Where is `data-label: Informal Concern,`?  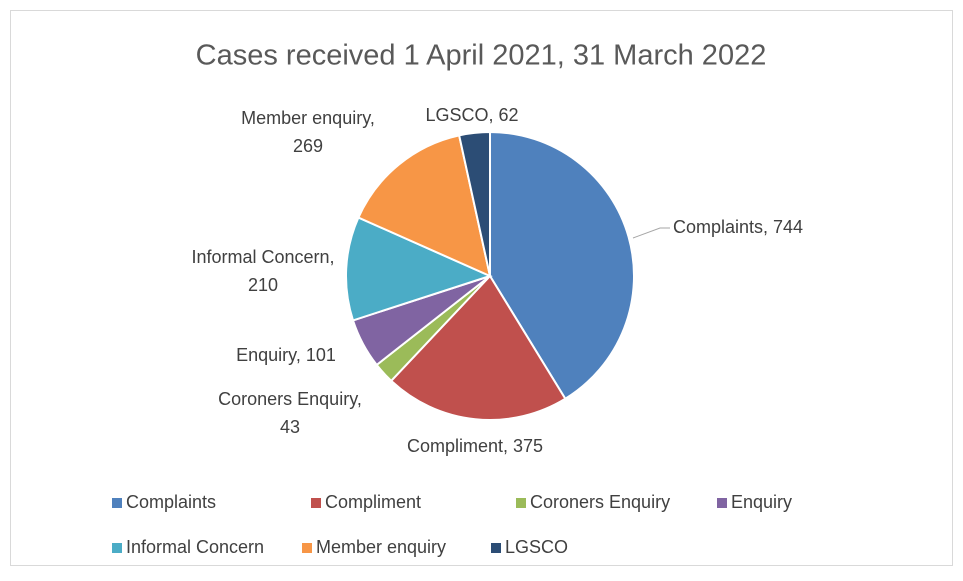 data-label: Informal Concern, is located at coordinates (262, 257).